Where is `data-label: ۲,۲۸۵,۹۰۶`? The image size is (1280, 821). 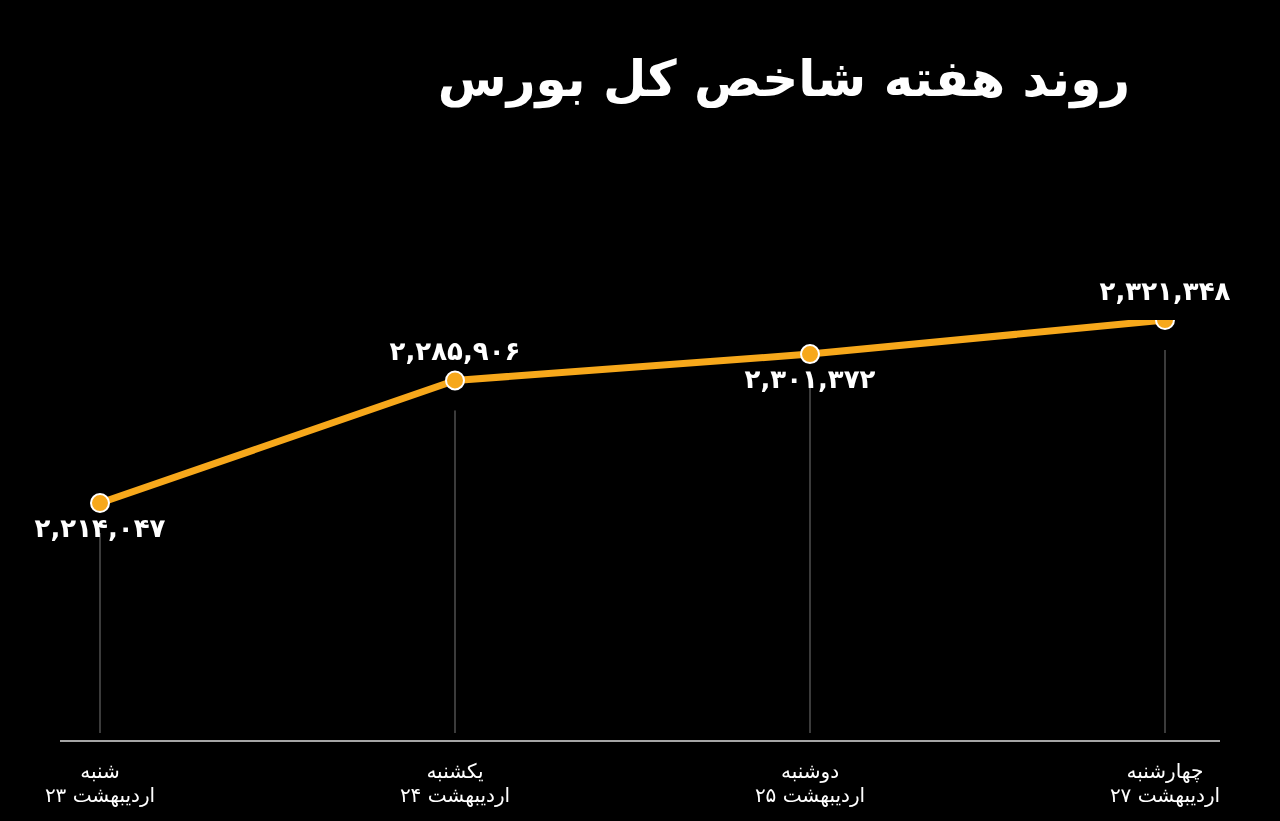 data-label: ۲,۲۸۵,۹۰۶ is located at coordinates (455, 351).